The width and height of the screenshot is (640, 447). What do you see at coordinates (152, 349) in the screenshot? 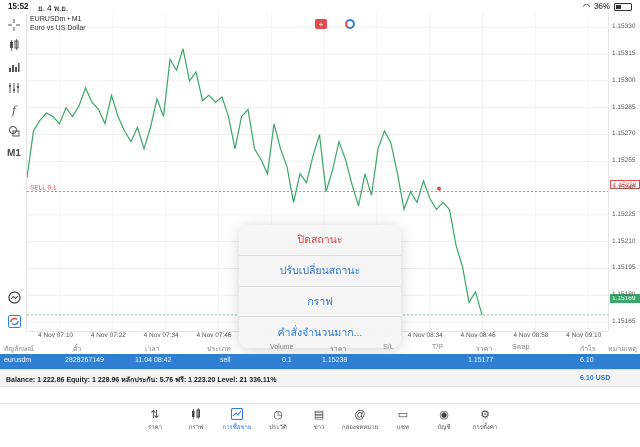
I see `col-time: เวลา` at bounding box center [152, 349].